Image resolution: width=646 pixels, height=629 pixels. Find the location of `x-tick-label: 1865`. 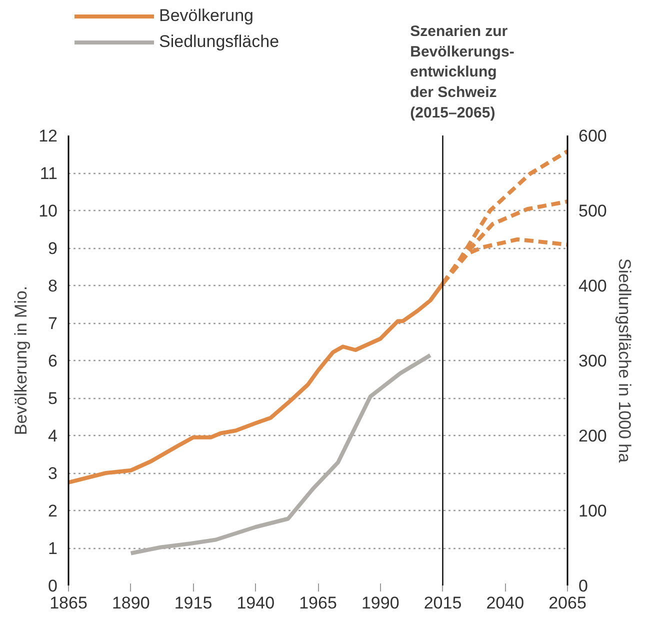

x-tick-label: 1865 is located at coordinates (69, 603).